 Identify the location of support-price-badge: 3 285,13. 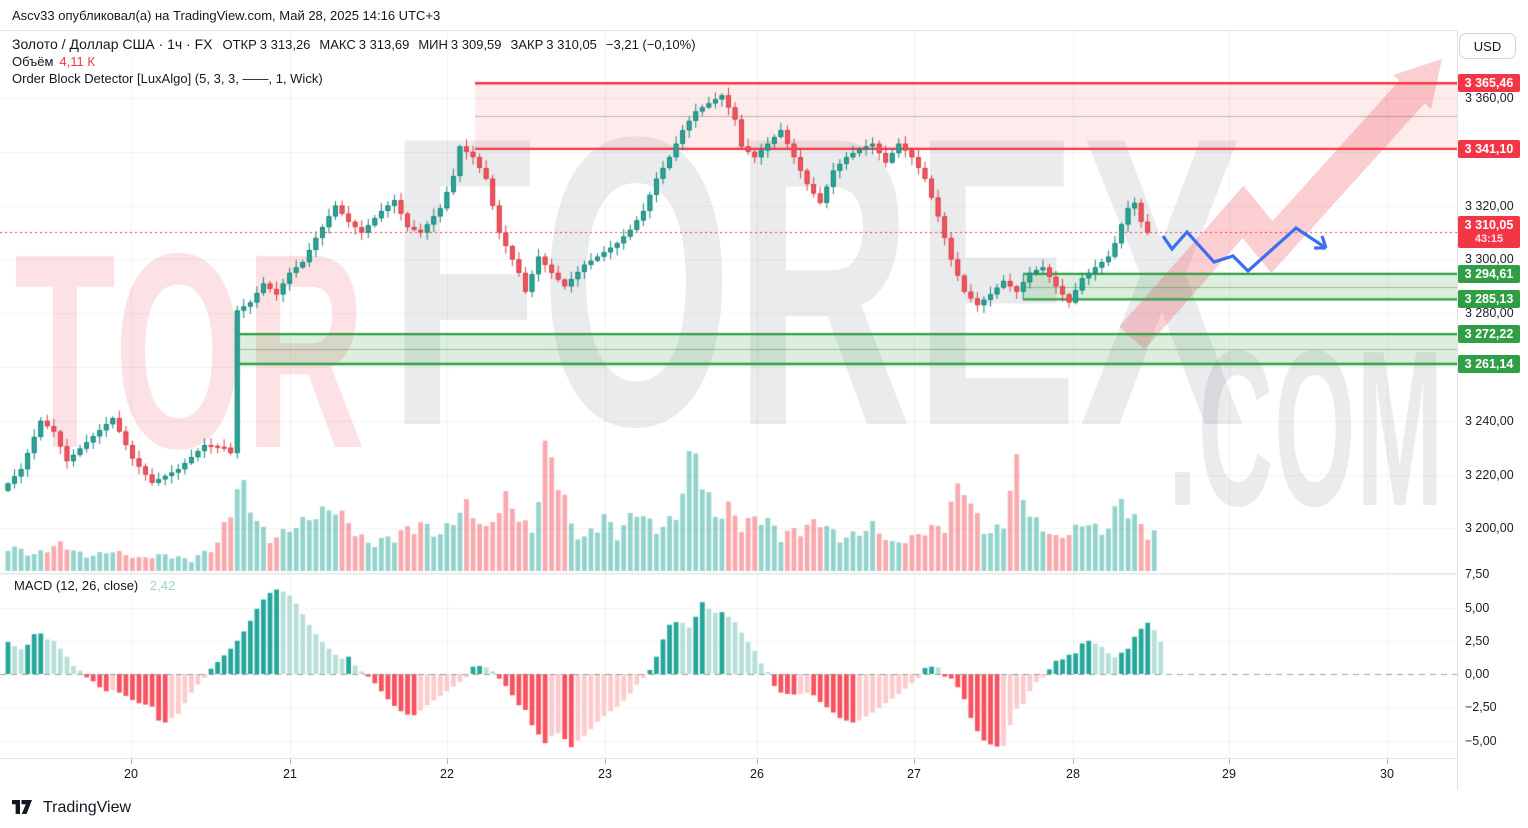
(1489, 299).